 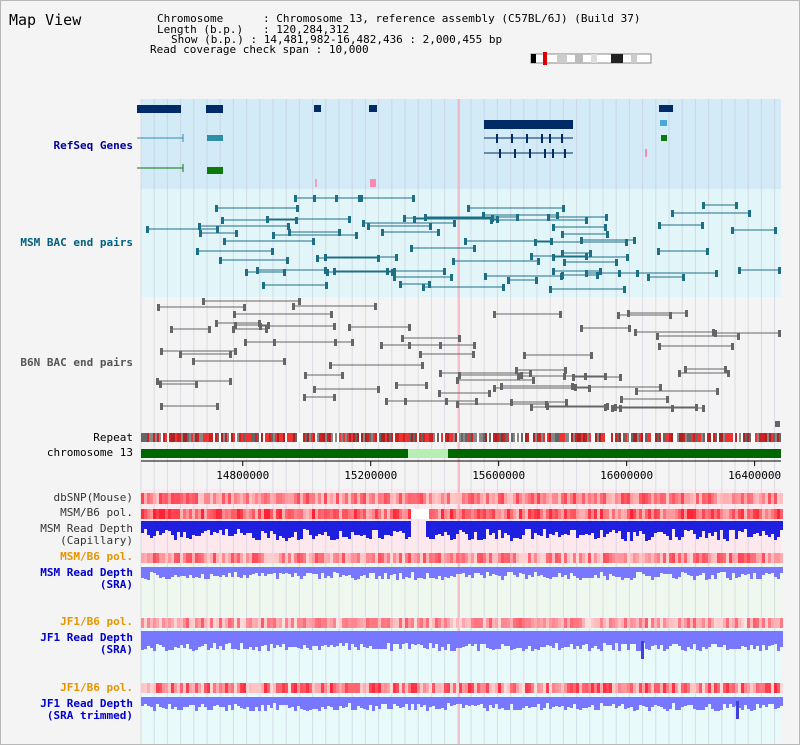 I want to click on track-label-jf1-depth-trimmed: JF1 Read Depth, so click(x=86, y=703).